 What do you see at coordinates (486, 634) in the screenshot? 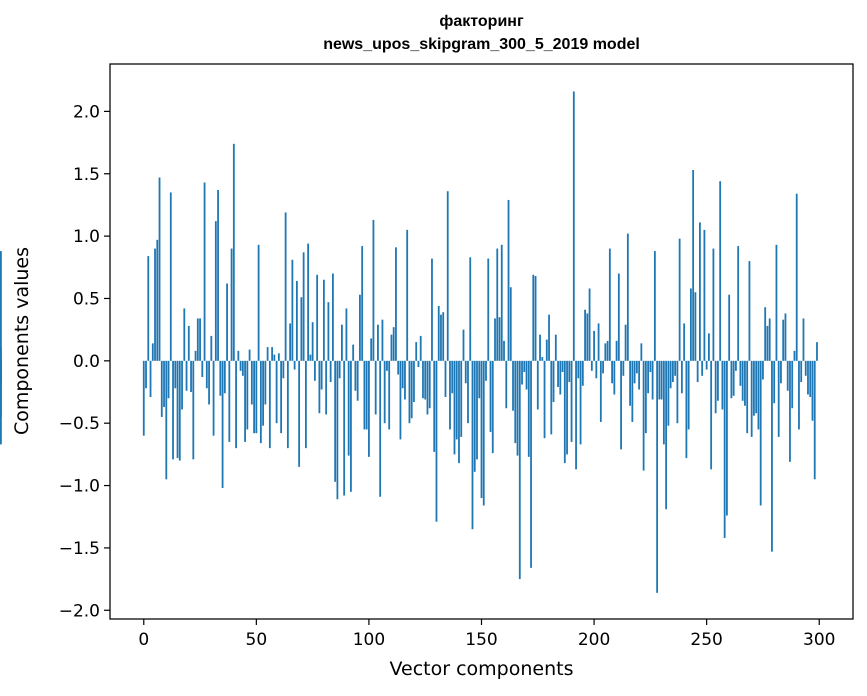
I see `x-axis: 0 50 100 150 200 250 300` at bounding box center [486, 634].